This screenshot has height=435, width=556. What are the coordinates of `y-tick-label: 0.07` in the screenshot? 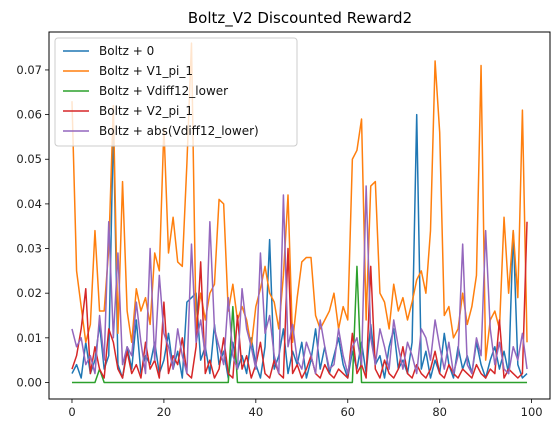 It's located at (29, 70).